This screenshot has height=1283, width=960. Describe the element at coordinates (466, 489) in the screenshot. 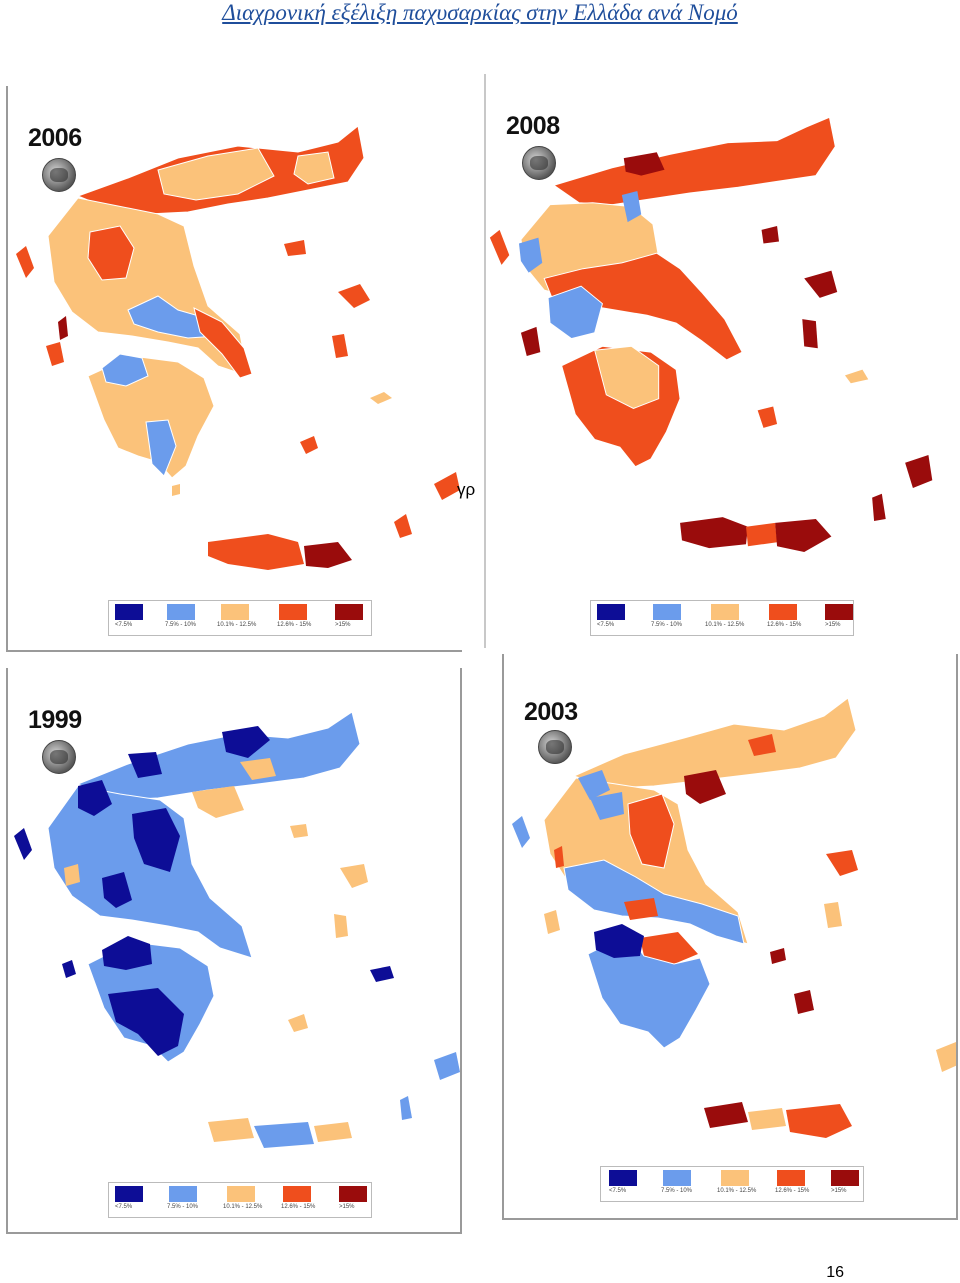

I see `side-label: γρ` at that location.